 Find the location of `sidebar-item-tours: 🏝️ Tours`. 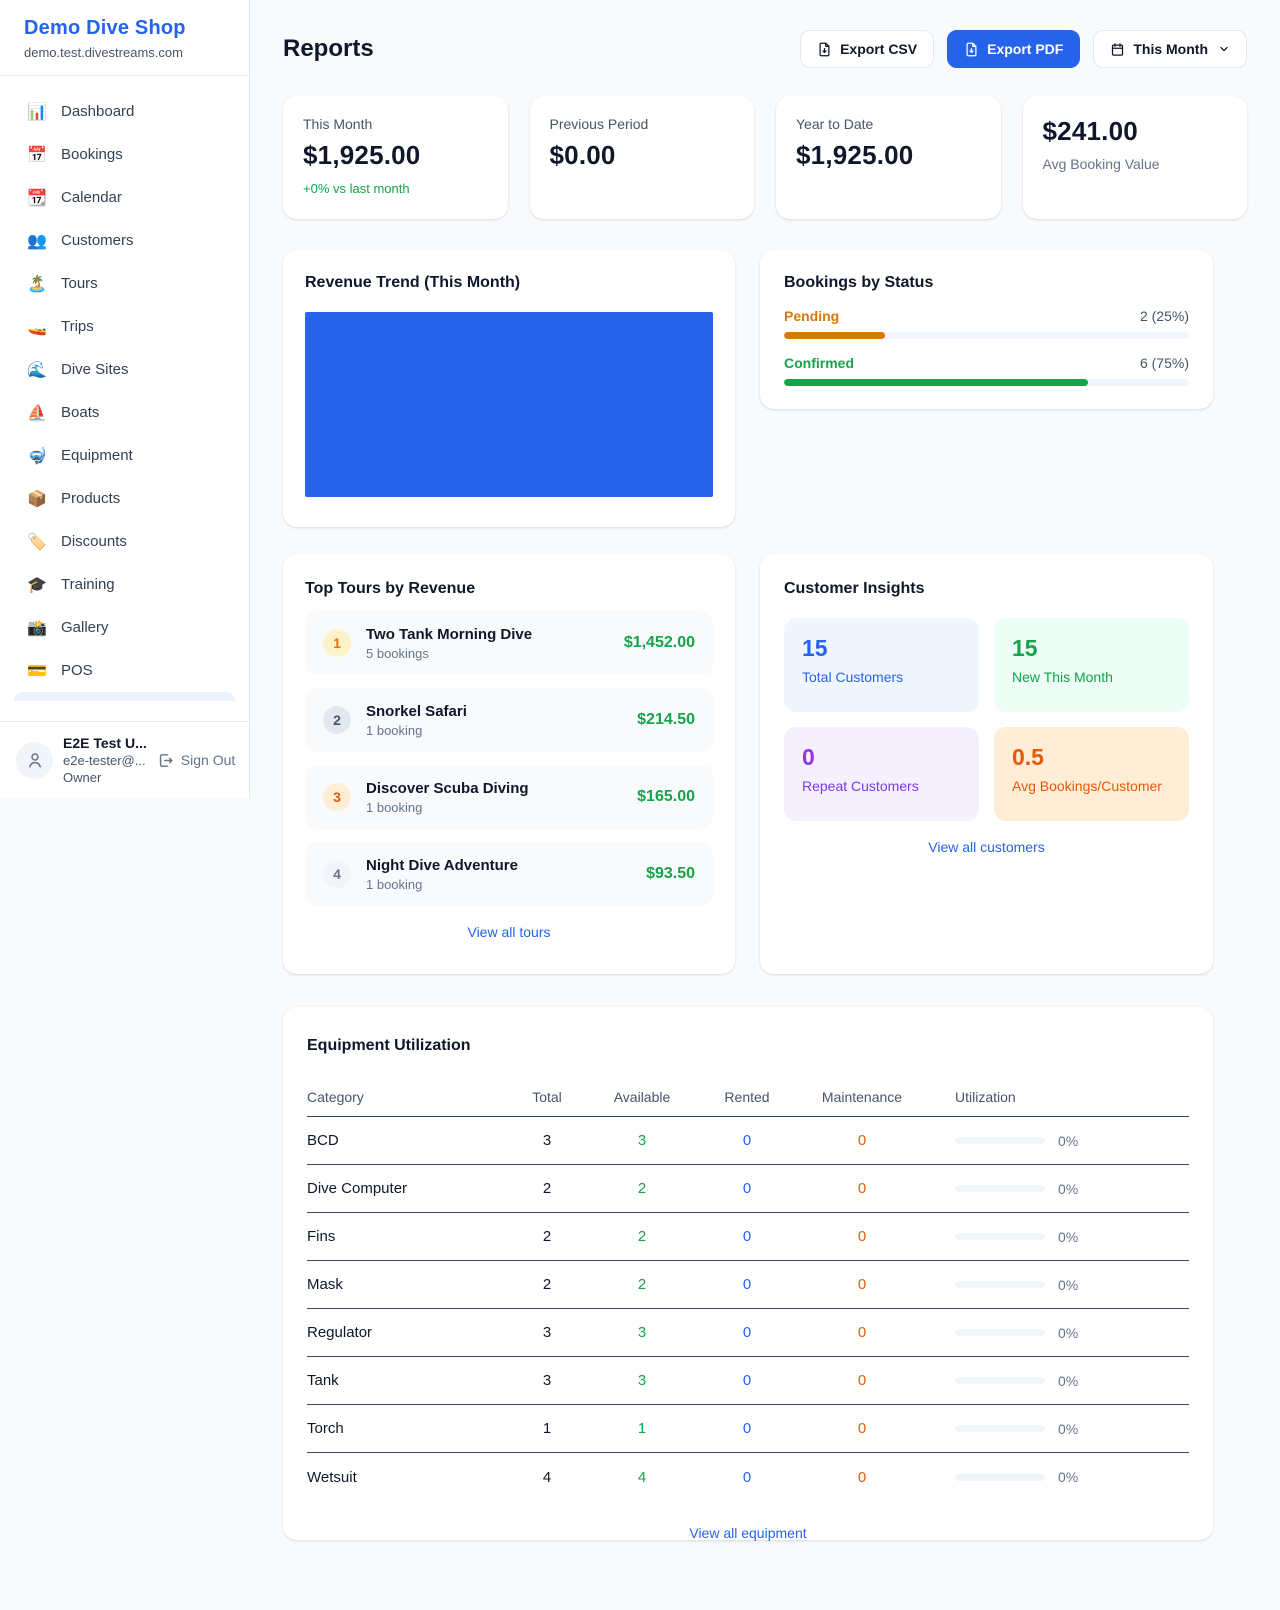

sidebar-item-tours: 🏝️ Tours is located at coordinates (124, 283).